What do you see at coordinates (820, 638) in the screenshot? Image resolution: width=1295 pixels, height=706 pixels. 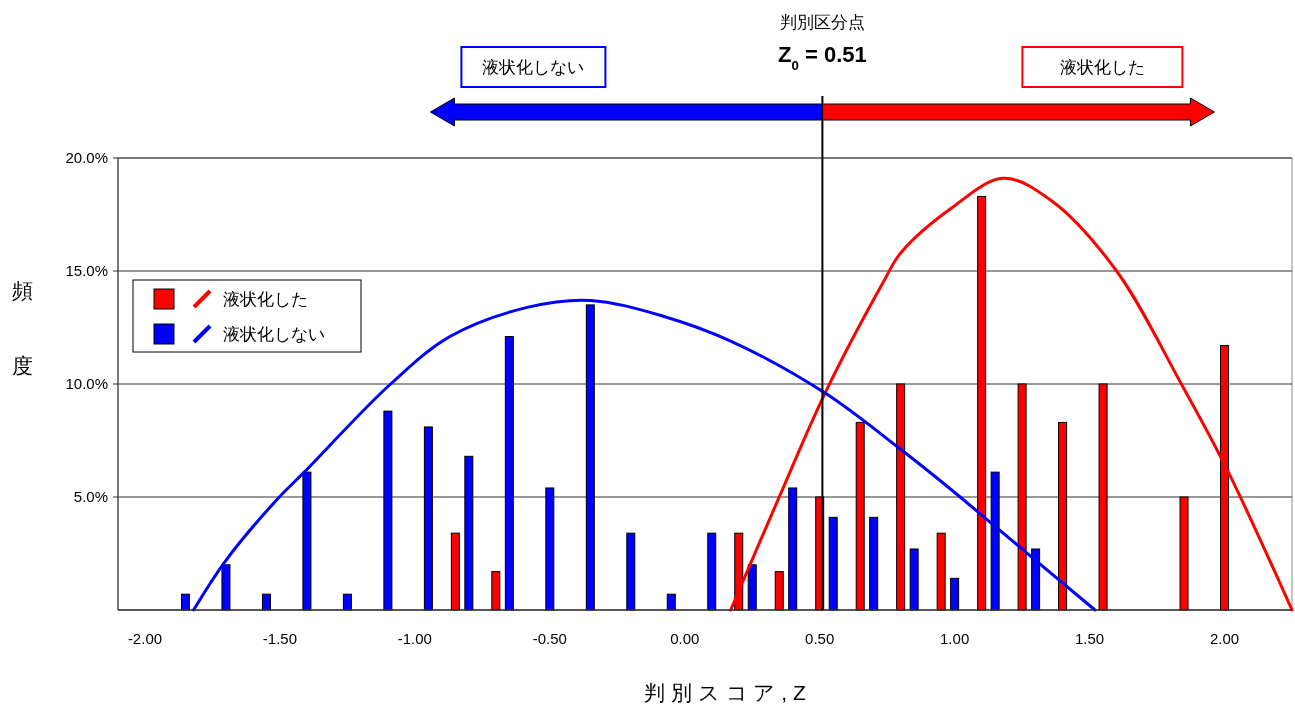 I see `x-tick-label: 0.50` at bounding box center [820, 638].